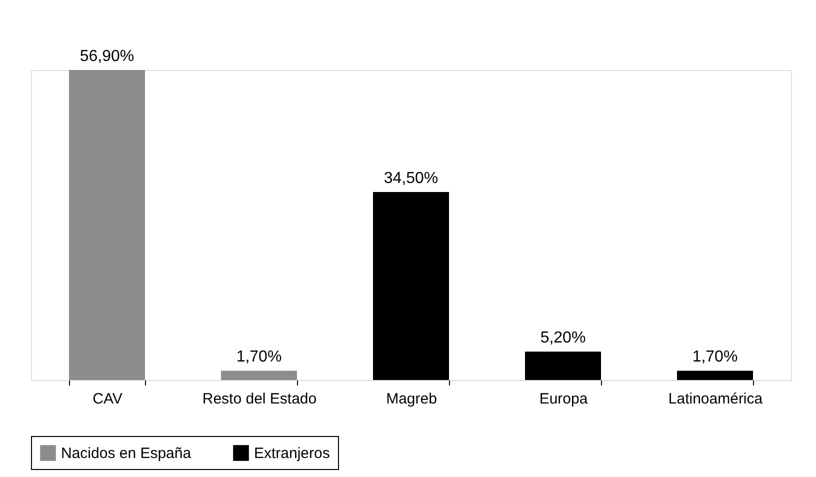 The image size is (816, 477). Describe the element at coordinates (107, 399) in the screenshot. I see `x-tick-label: CAV` at that location.